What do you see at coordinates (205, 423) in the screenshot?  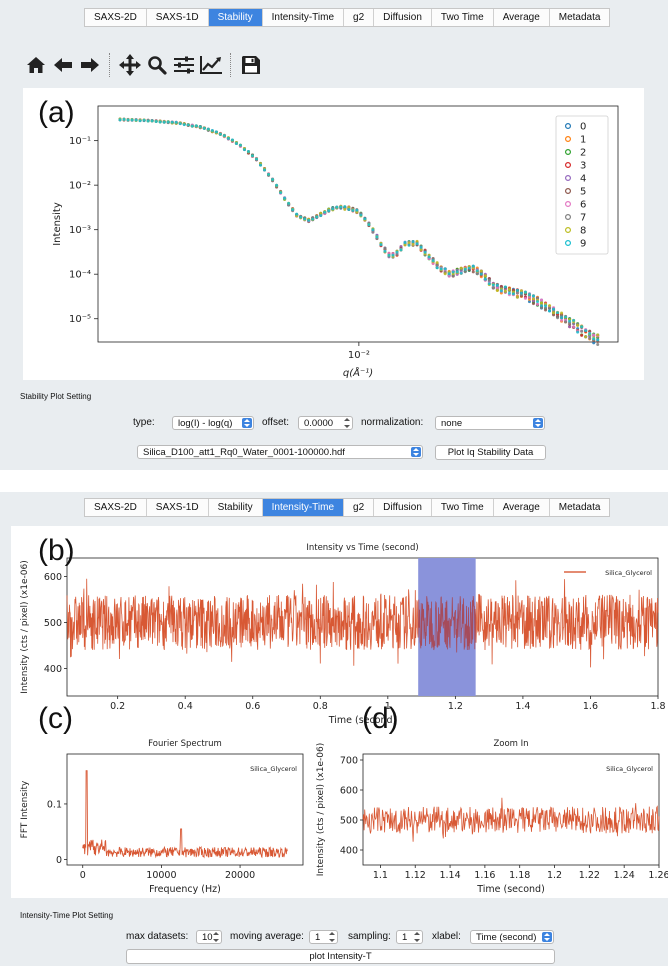 I see `type-value: log(I) - log(q)` at bounding box center [205, 423].